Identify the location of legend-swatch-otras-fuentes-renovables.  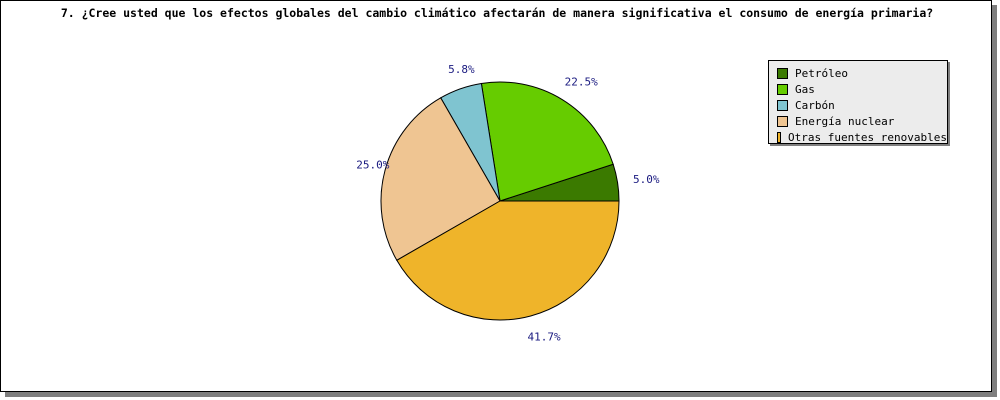
(779, 137).